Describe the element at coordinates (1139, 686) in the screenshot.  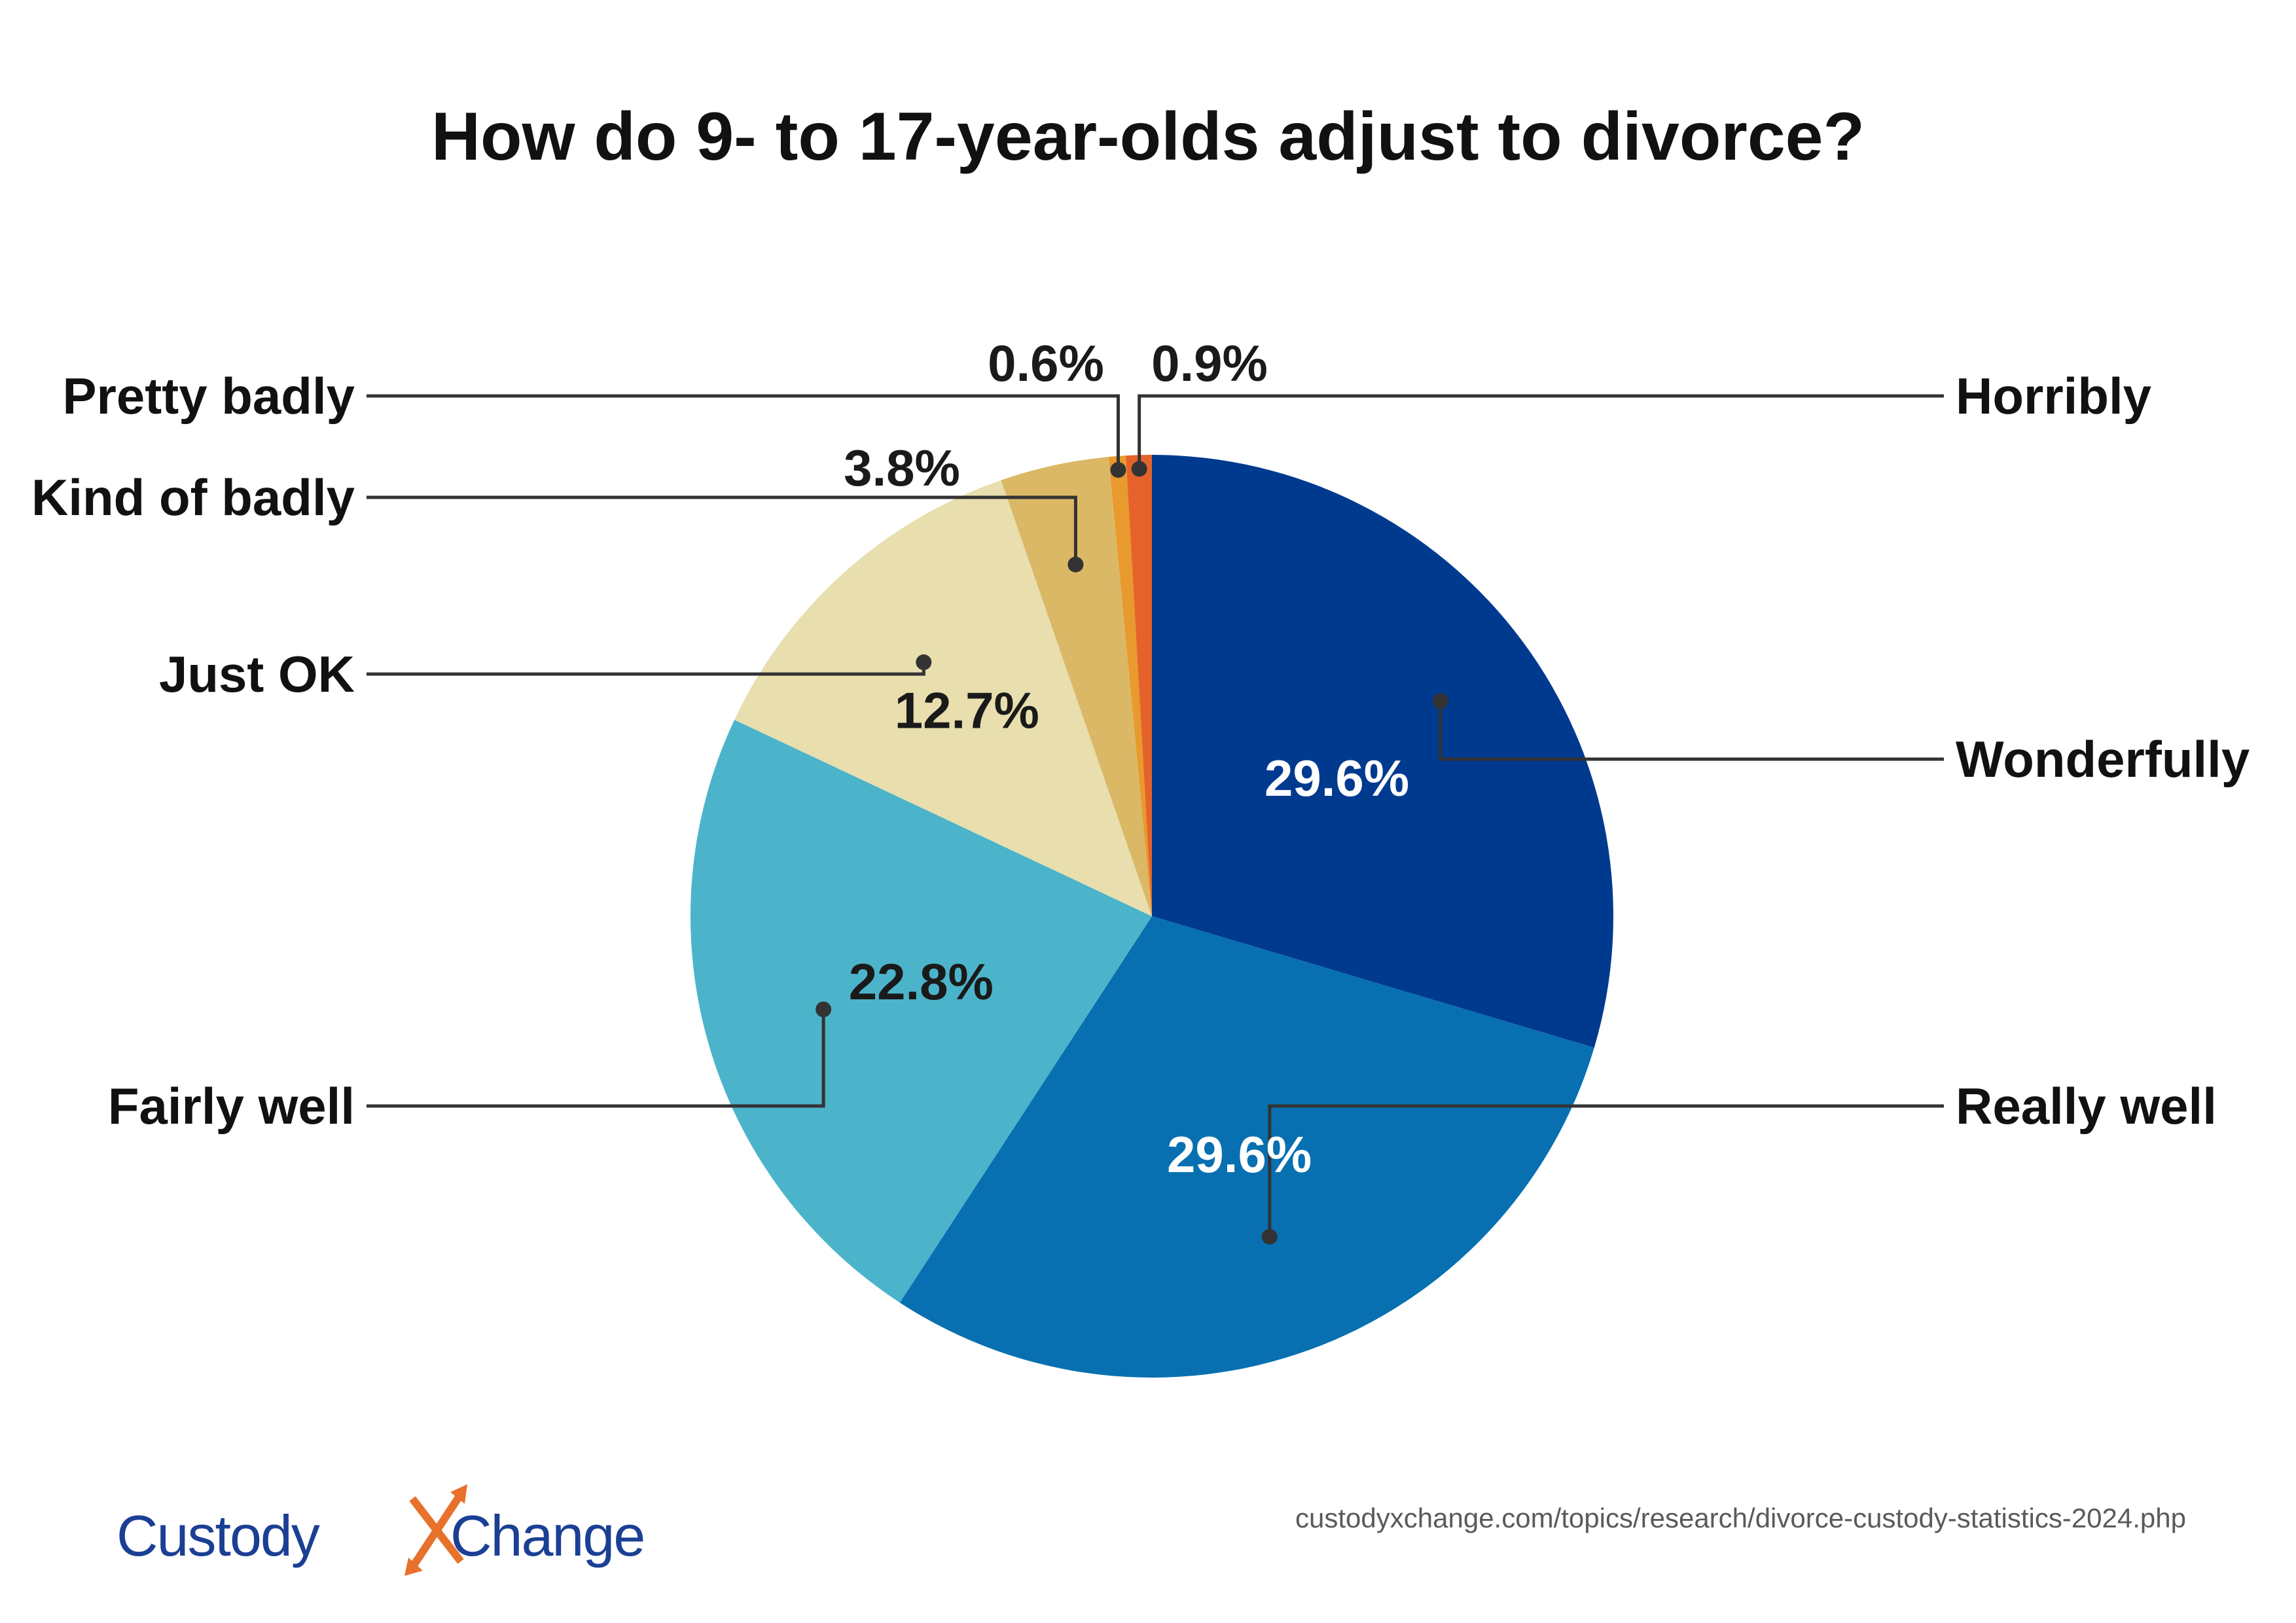
I see `pie-slice-horribly` at that location.